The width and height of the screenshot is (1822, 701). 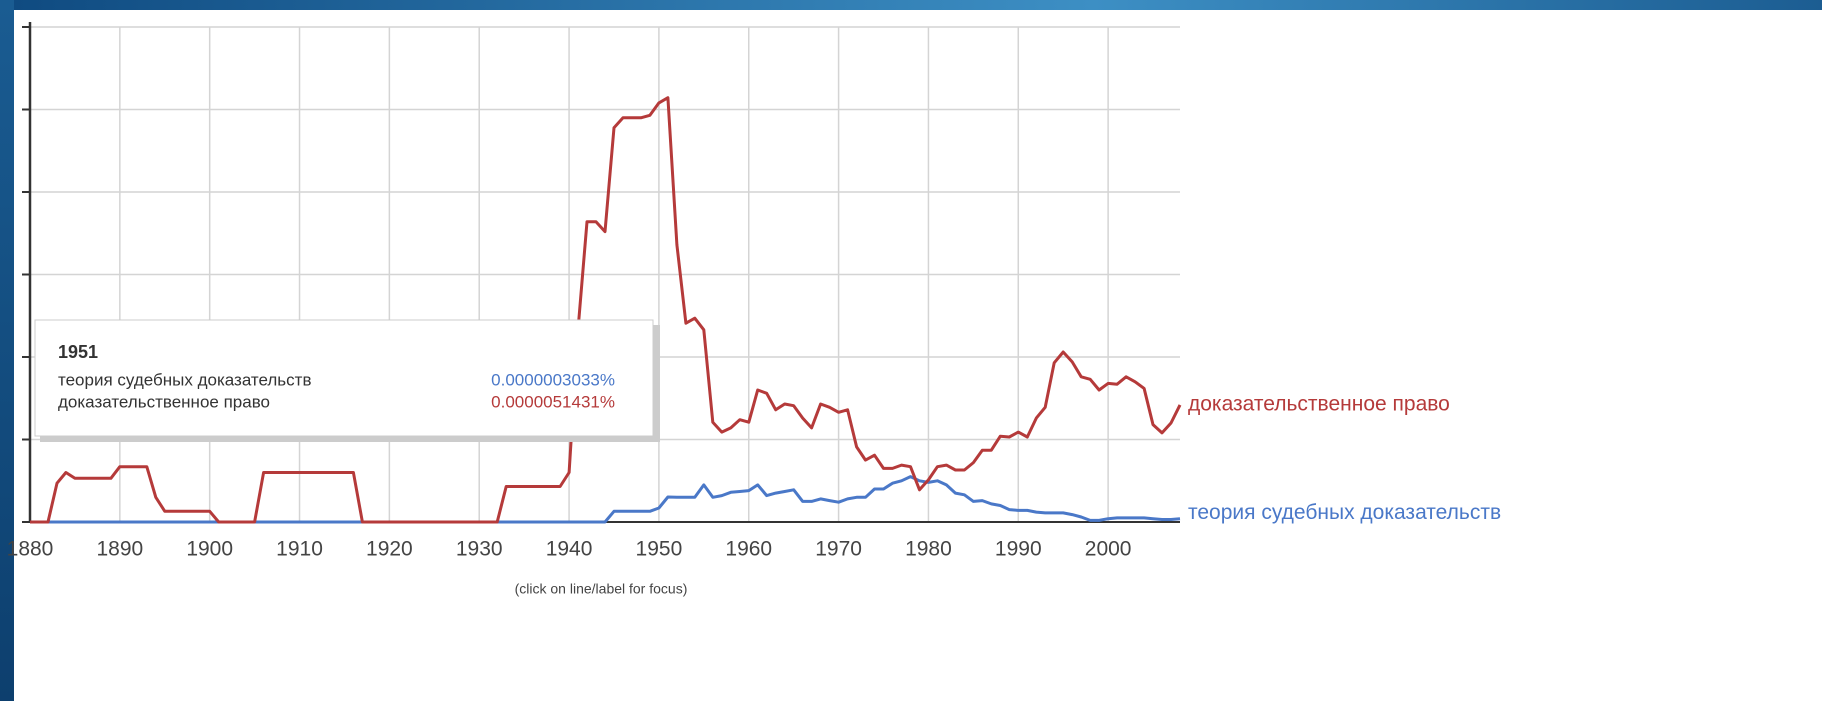 I want to click on tooltip-name: теория судебных доказательств, so click(x=184, y=379).